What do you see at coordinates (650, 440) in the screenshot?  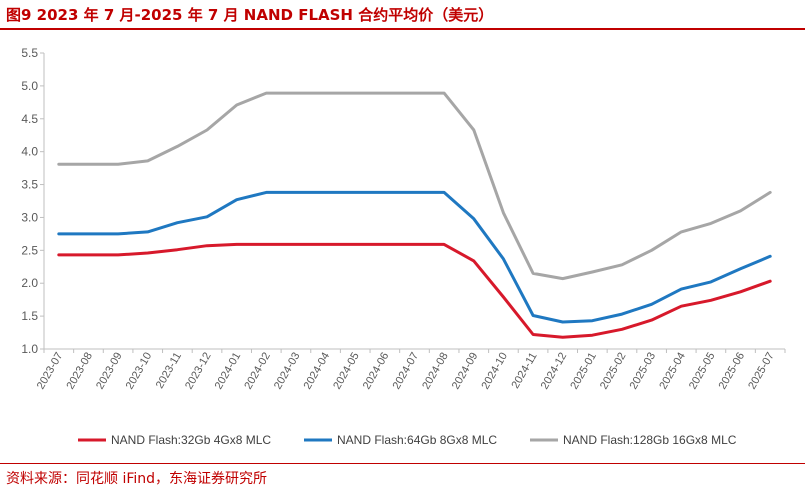 I see `legend-label: NAND Flash:128Gb 16Gx8 MLC` at bounding box center [650, 440].